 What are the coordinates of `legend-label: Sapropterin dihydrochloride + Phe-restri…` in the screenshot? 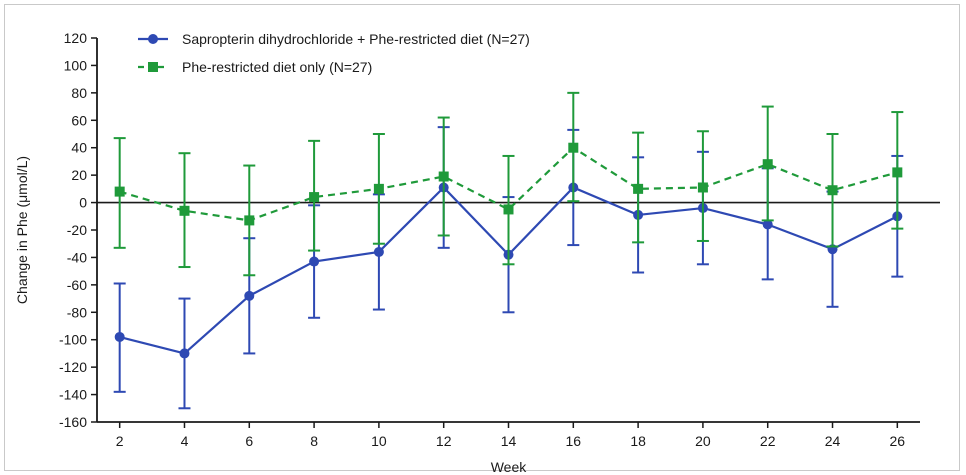 It's located at (356, 39).